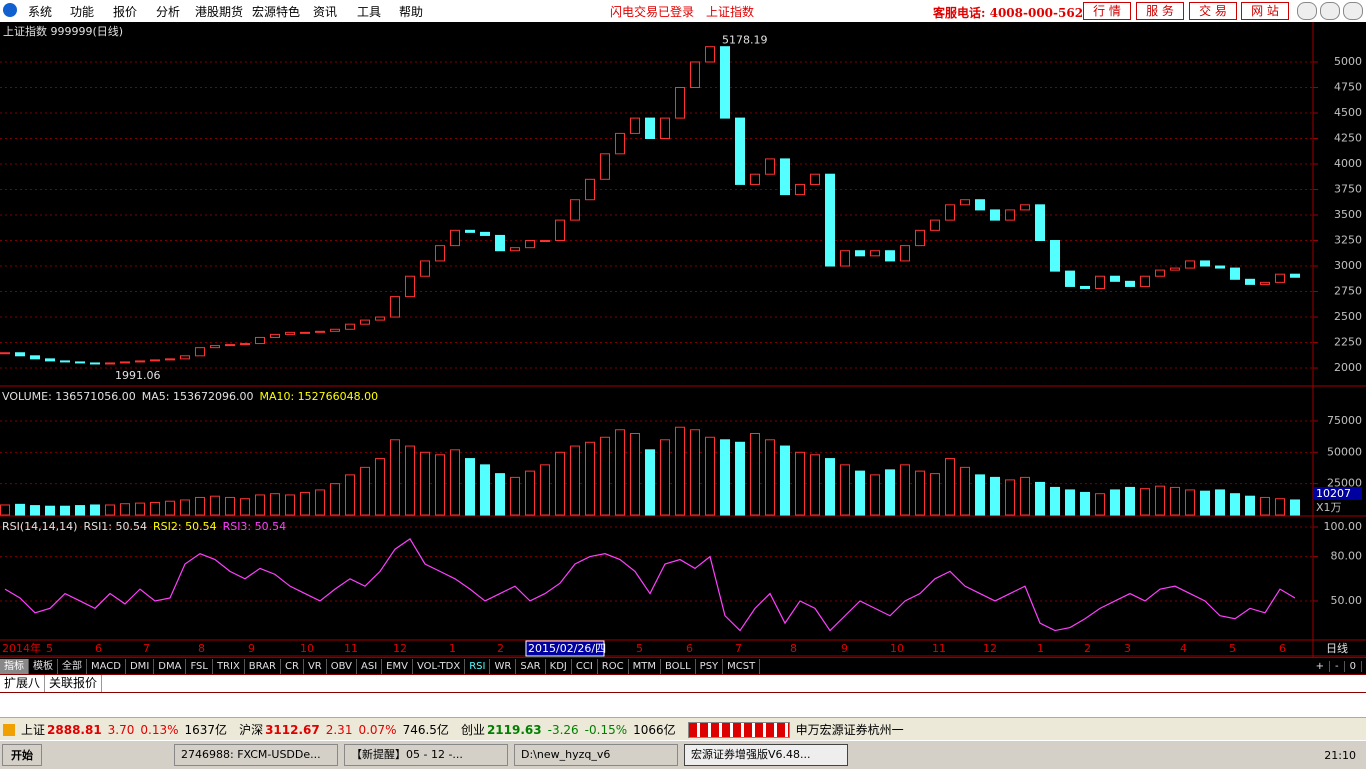 This screenshot has height=769, width=1366. Describe the element at coordinates (1353, 666) in the screenshot. I see `tab-control: 0` at that location.